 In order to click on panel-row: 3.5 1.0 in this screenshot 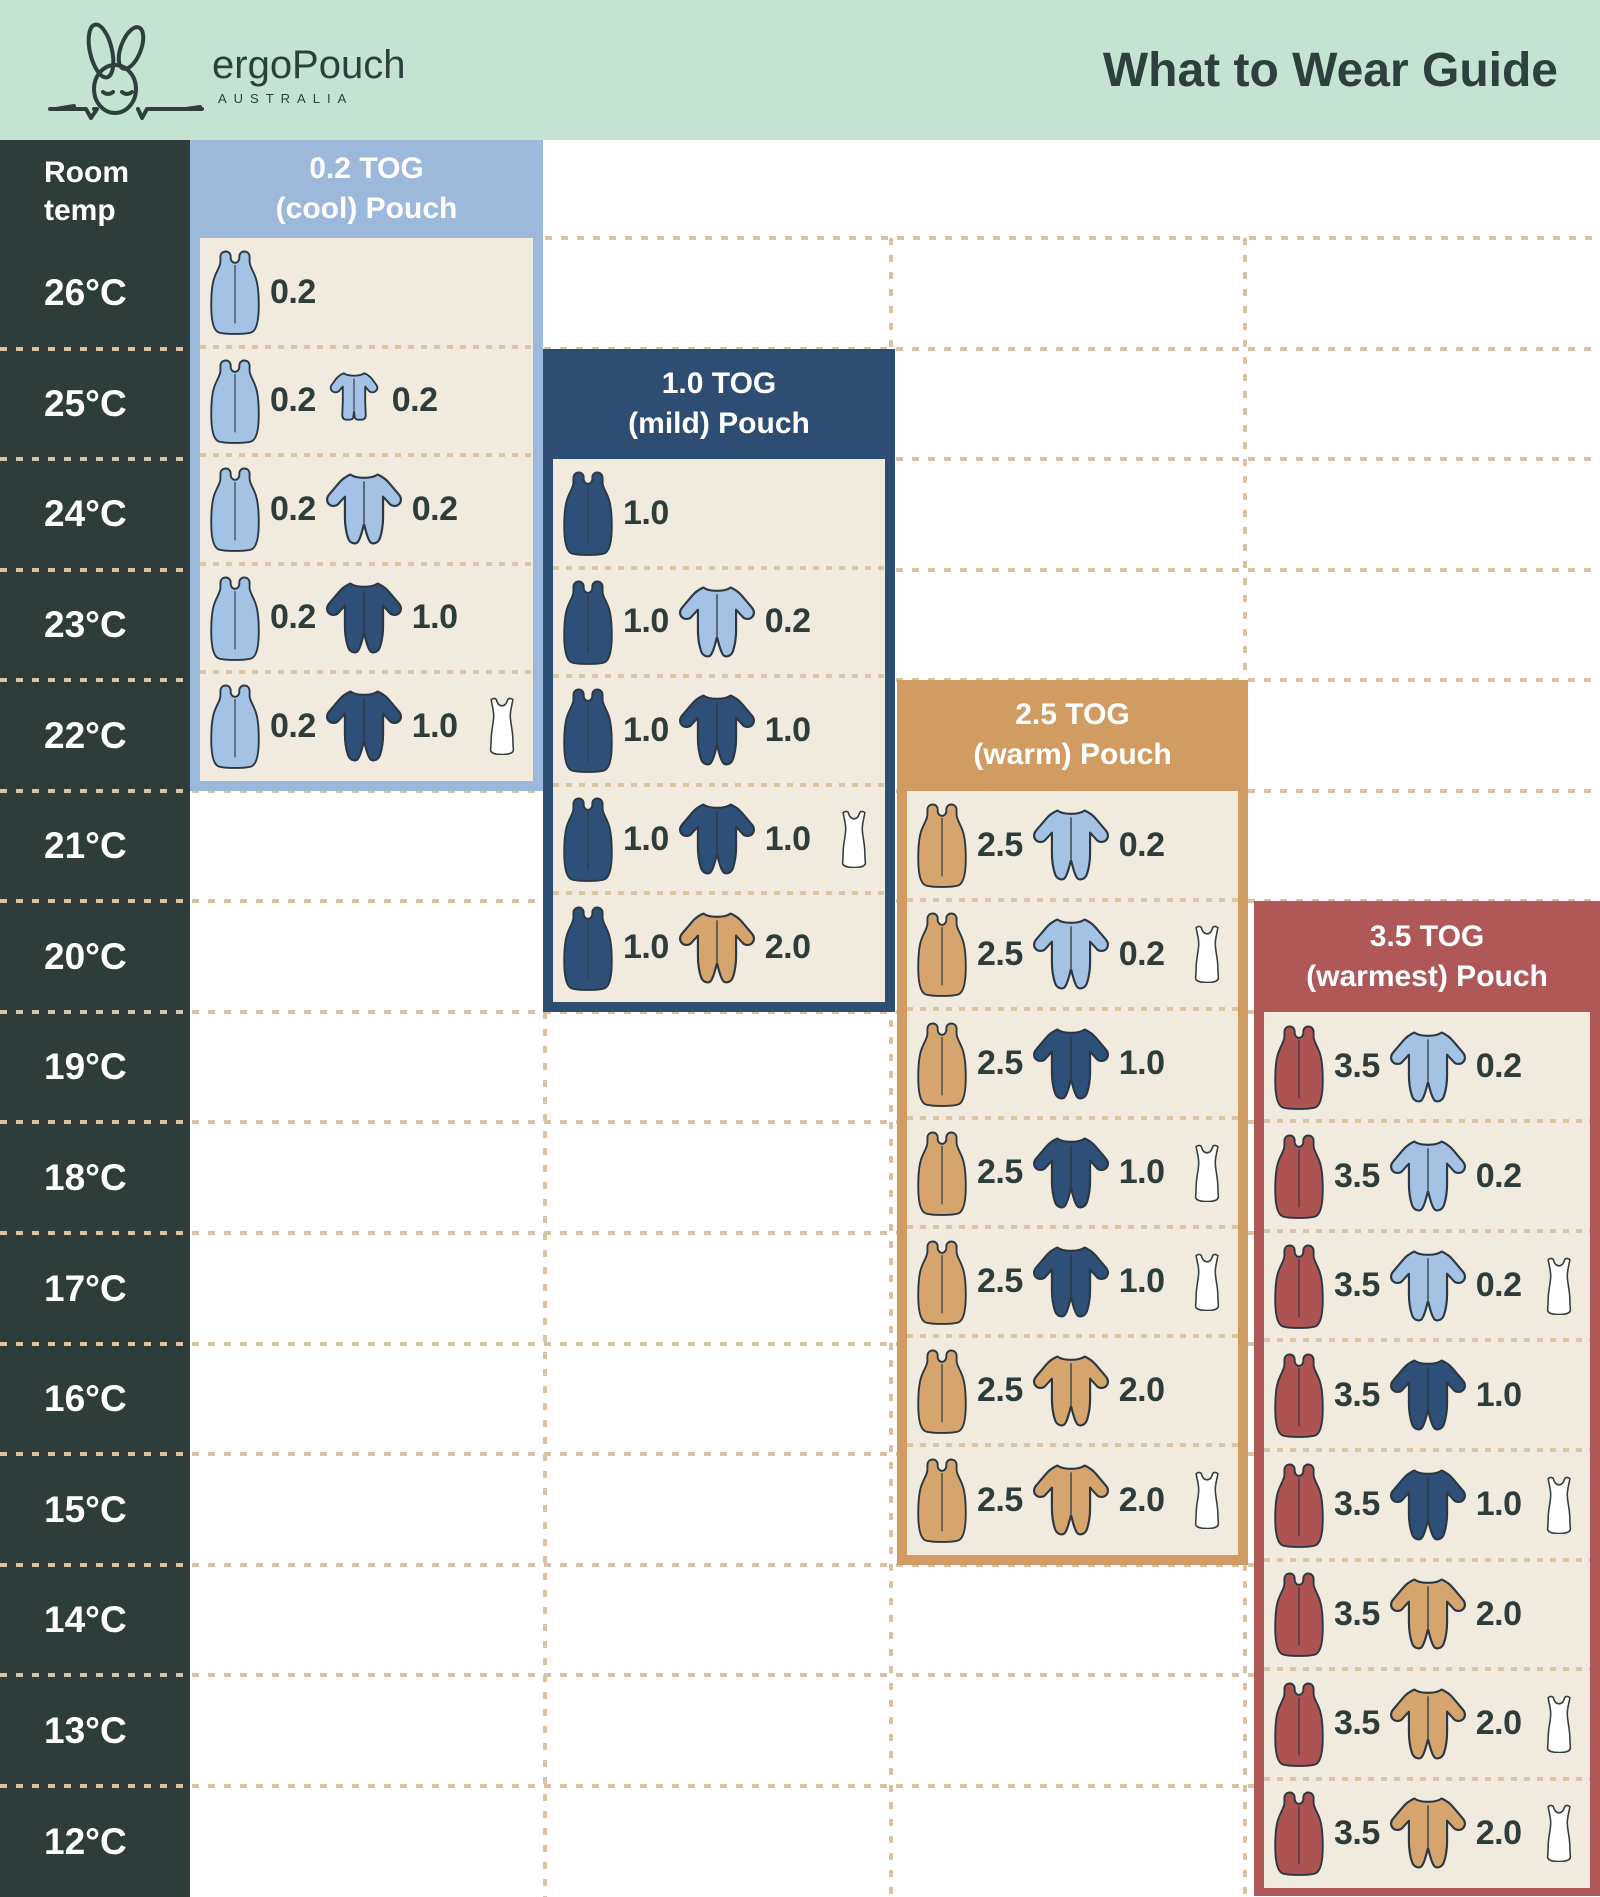, I will do `click(1427, 1504)`.